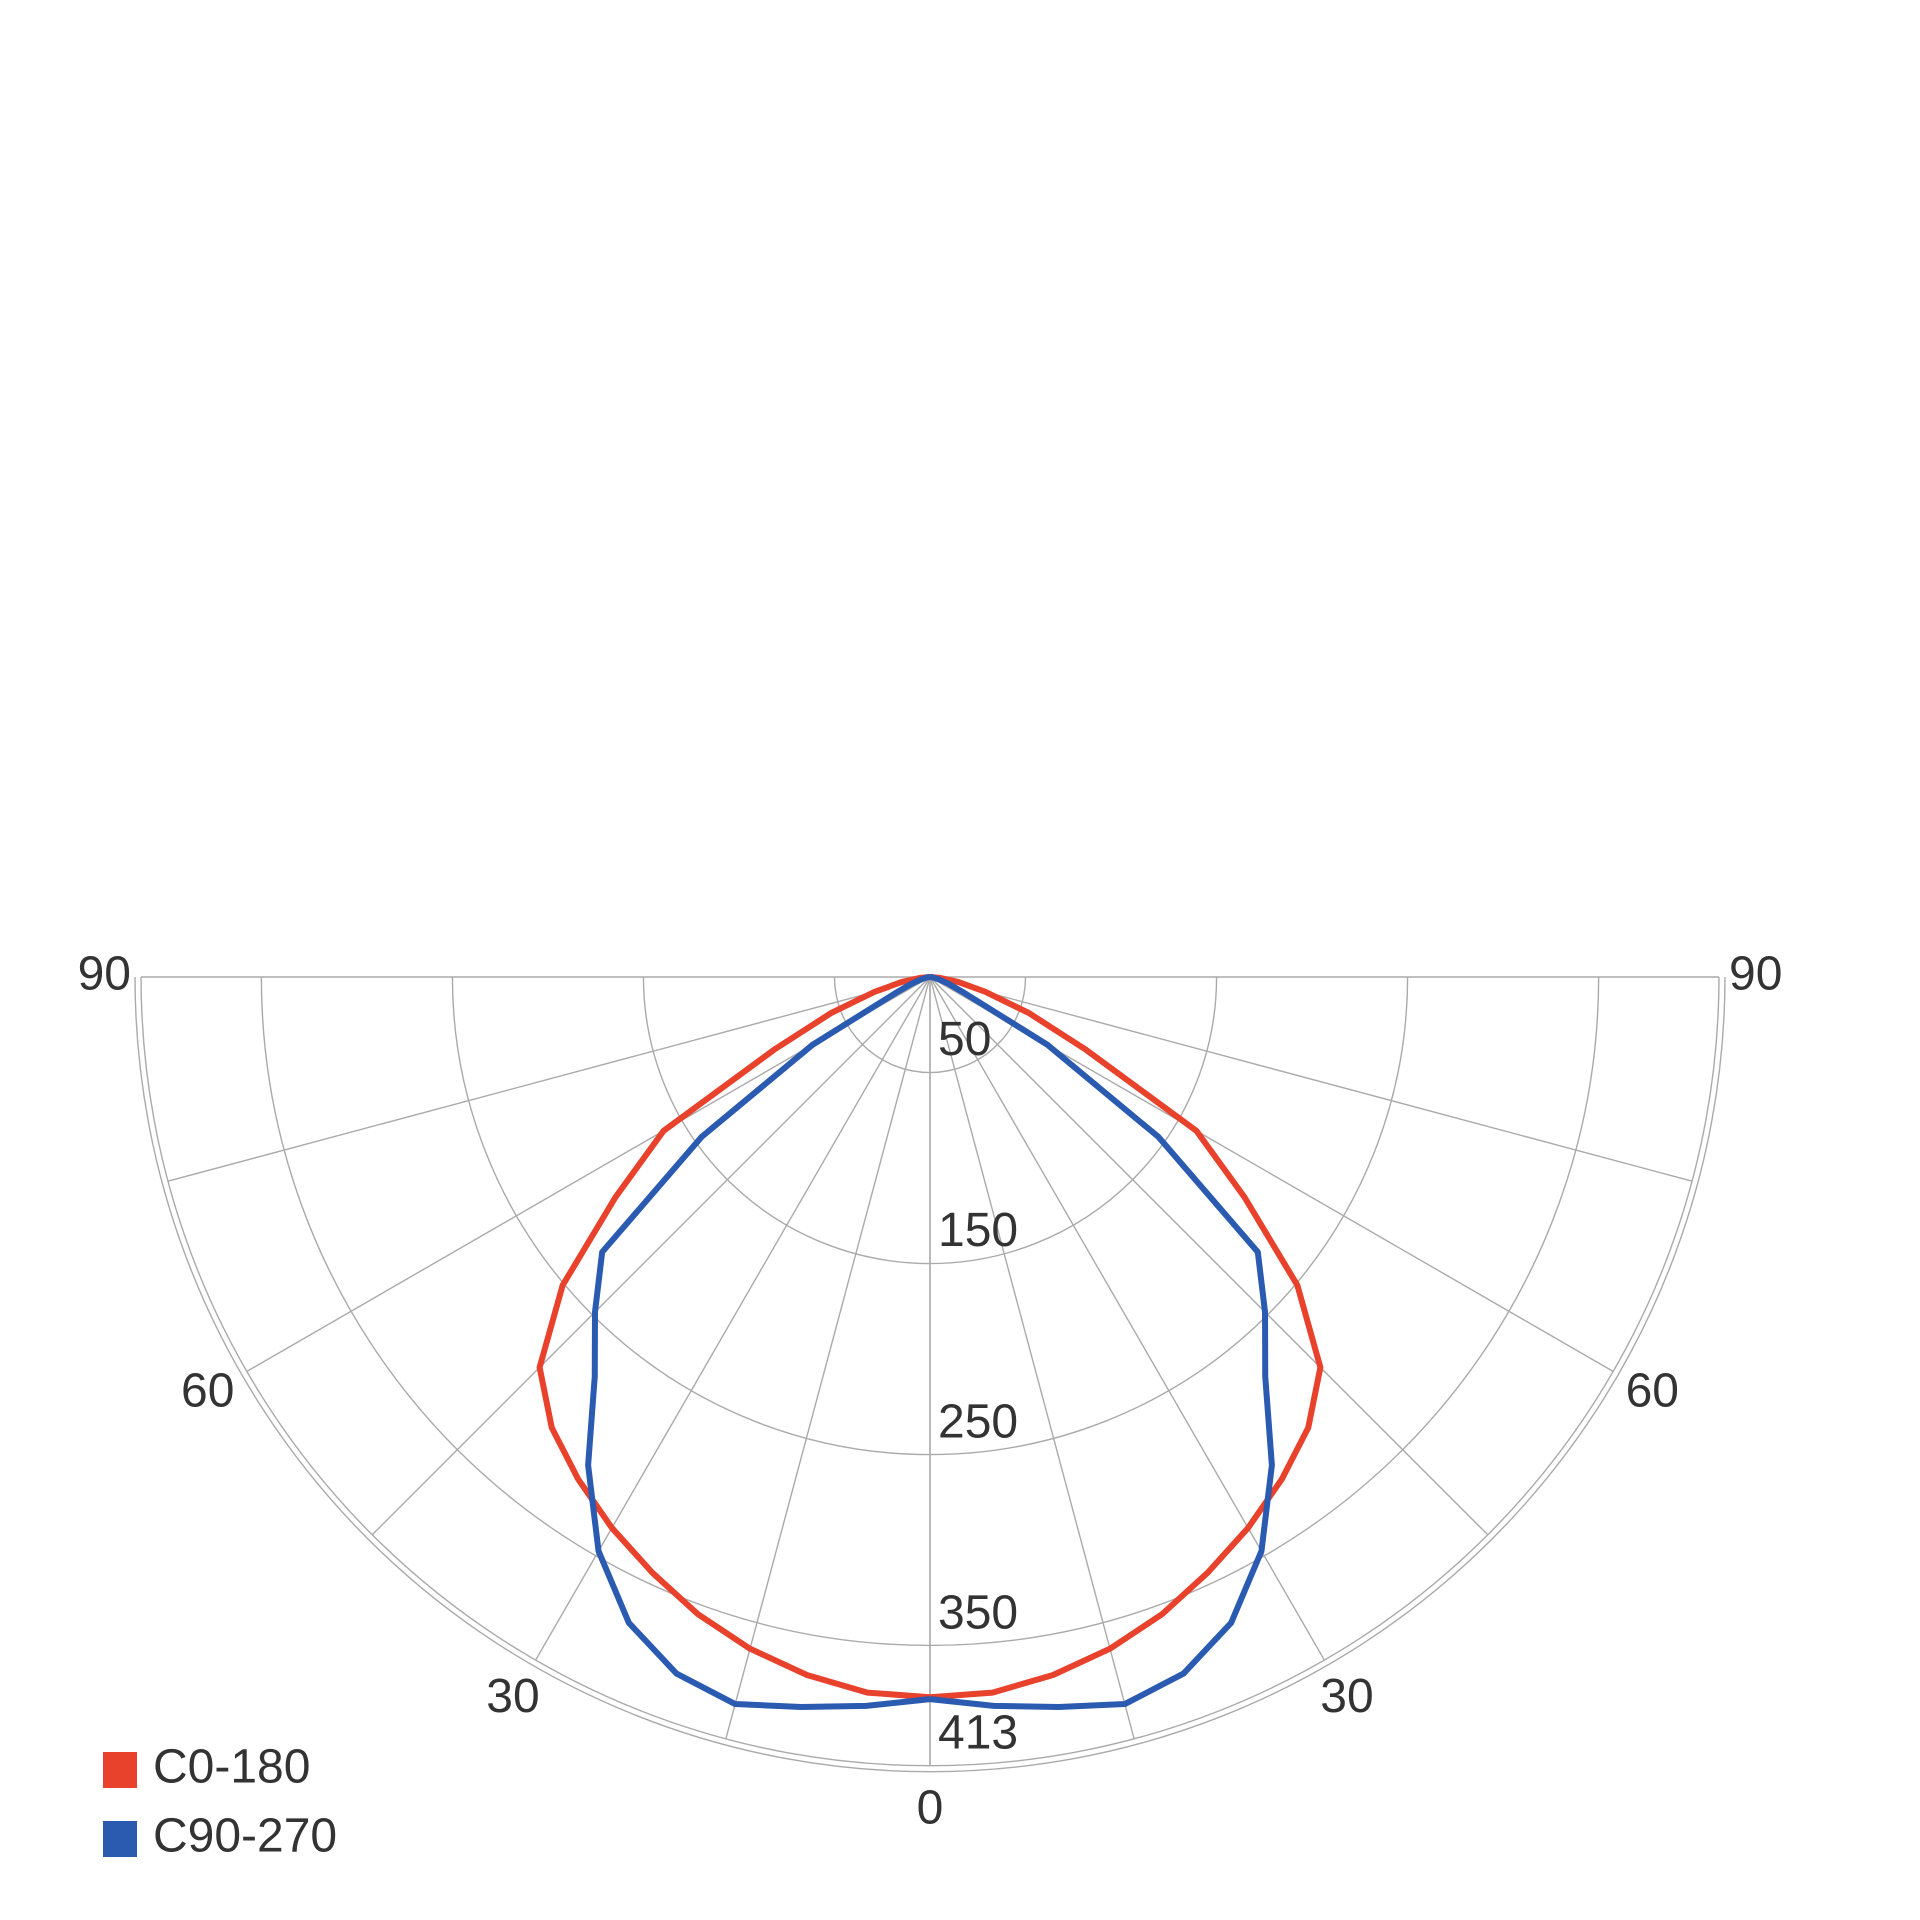  What do you see at coordinates (978, 1612) in the screenshot?
I see `r-tick-label: 350` at bounding box center [978, 1612].